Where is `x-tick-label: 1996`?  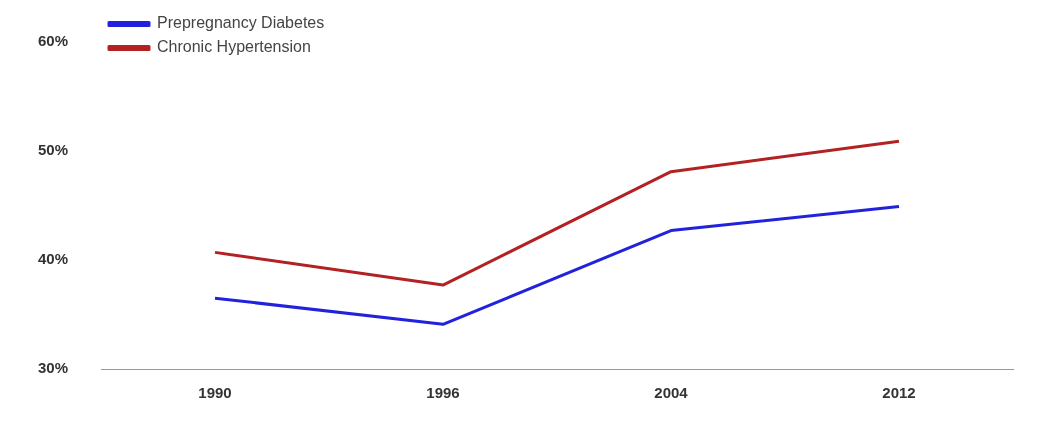 x-tick-label: 1996 is located at coordinates (443, 393).